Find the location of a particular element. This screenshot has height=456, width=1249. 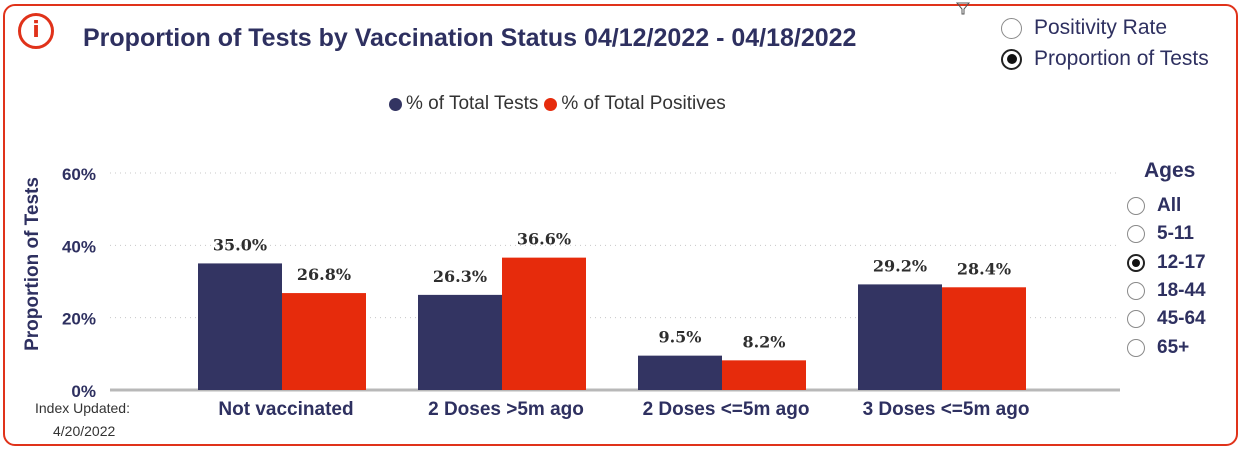

data-label: 26.3% is located at coordinates (460, 276).